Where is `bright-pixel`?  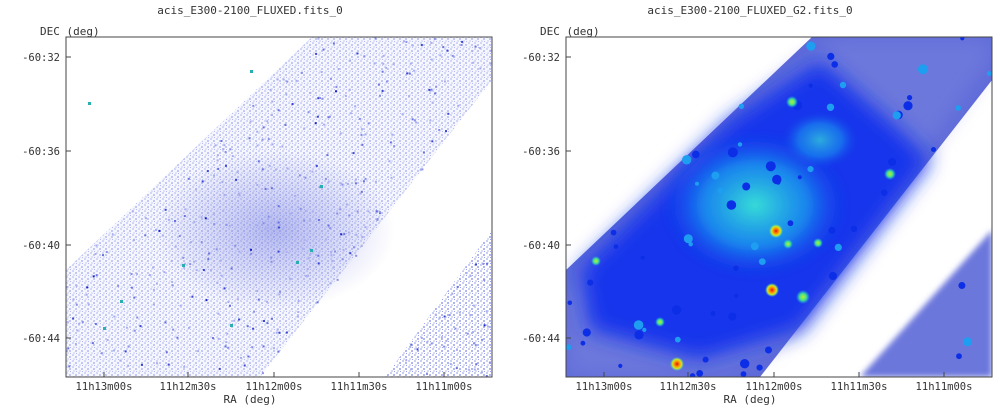
bright-pixel is located at coordinates (231, 325).